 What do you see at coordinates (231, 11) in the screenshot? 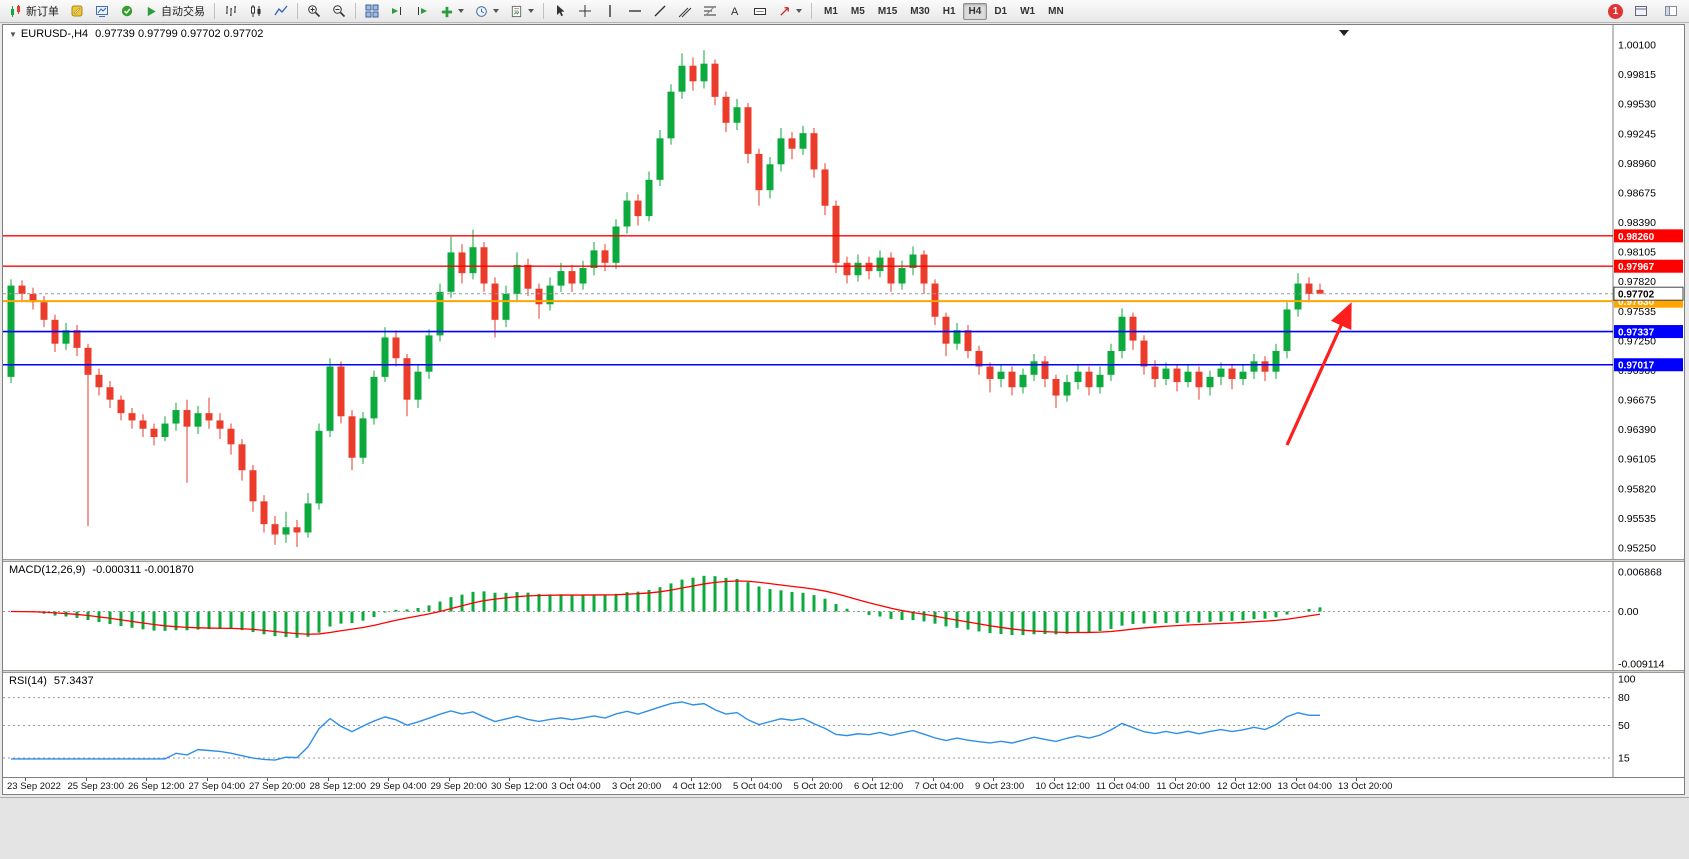
I see `bar-chart-button` at bounding box center [231, 11].